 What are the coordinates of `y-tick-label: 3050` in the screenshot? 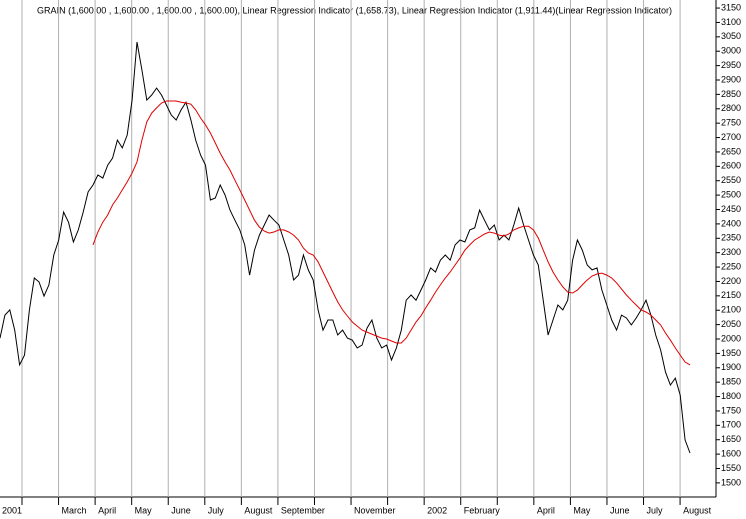 It's located at (731, 36).